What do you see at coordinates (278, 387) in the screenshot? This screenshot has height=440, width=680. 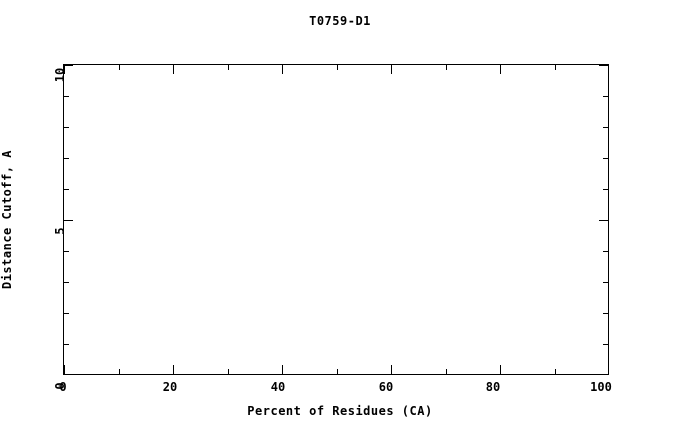 I see `x-tick-label: 40` at bounding box center [278, 387].